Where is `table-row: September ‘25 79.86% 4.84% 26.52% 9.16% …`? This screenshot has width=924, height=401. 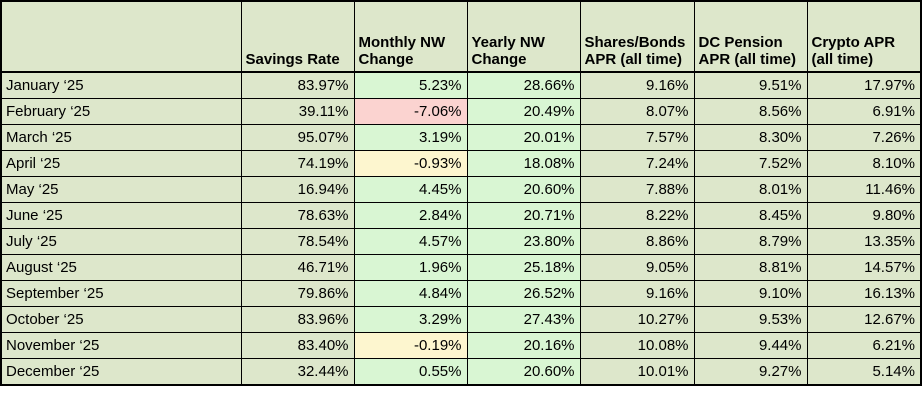
table-row: September ‘25 79.86% 4.84% 26.52% 9.16% … is located at coordinates (461, 293).